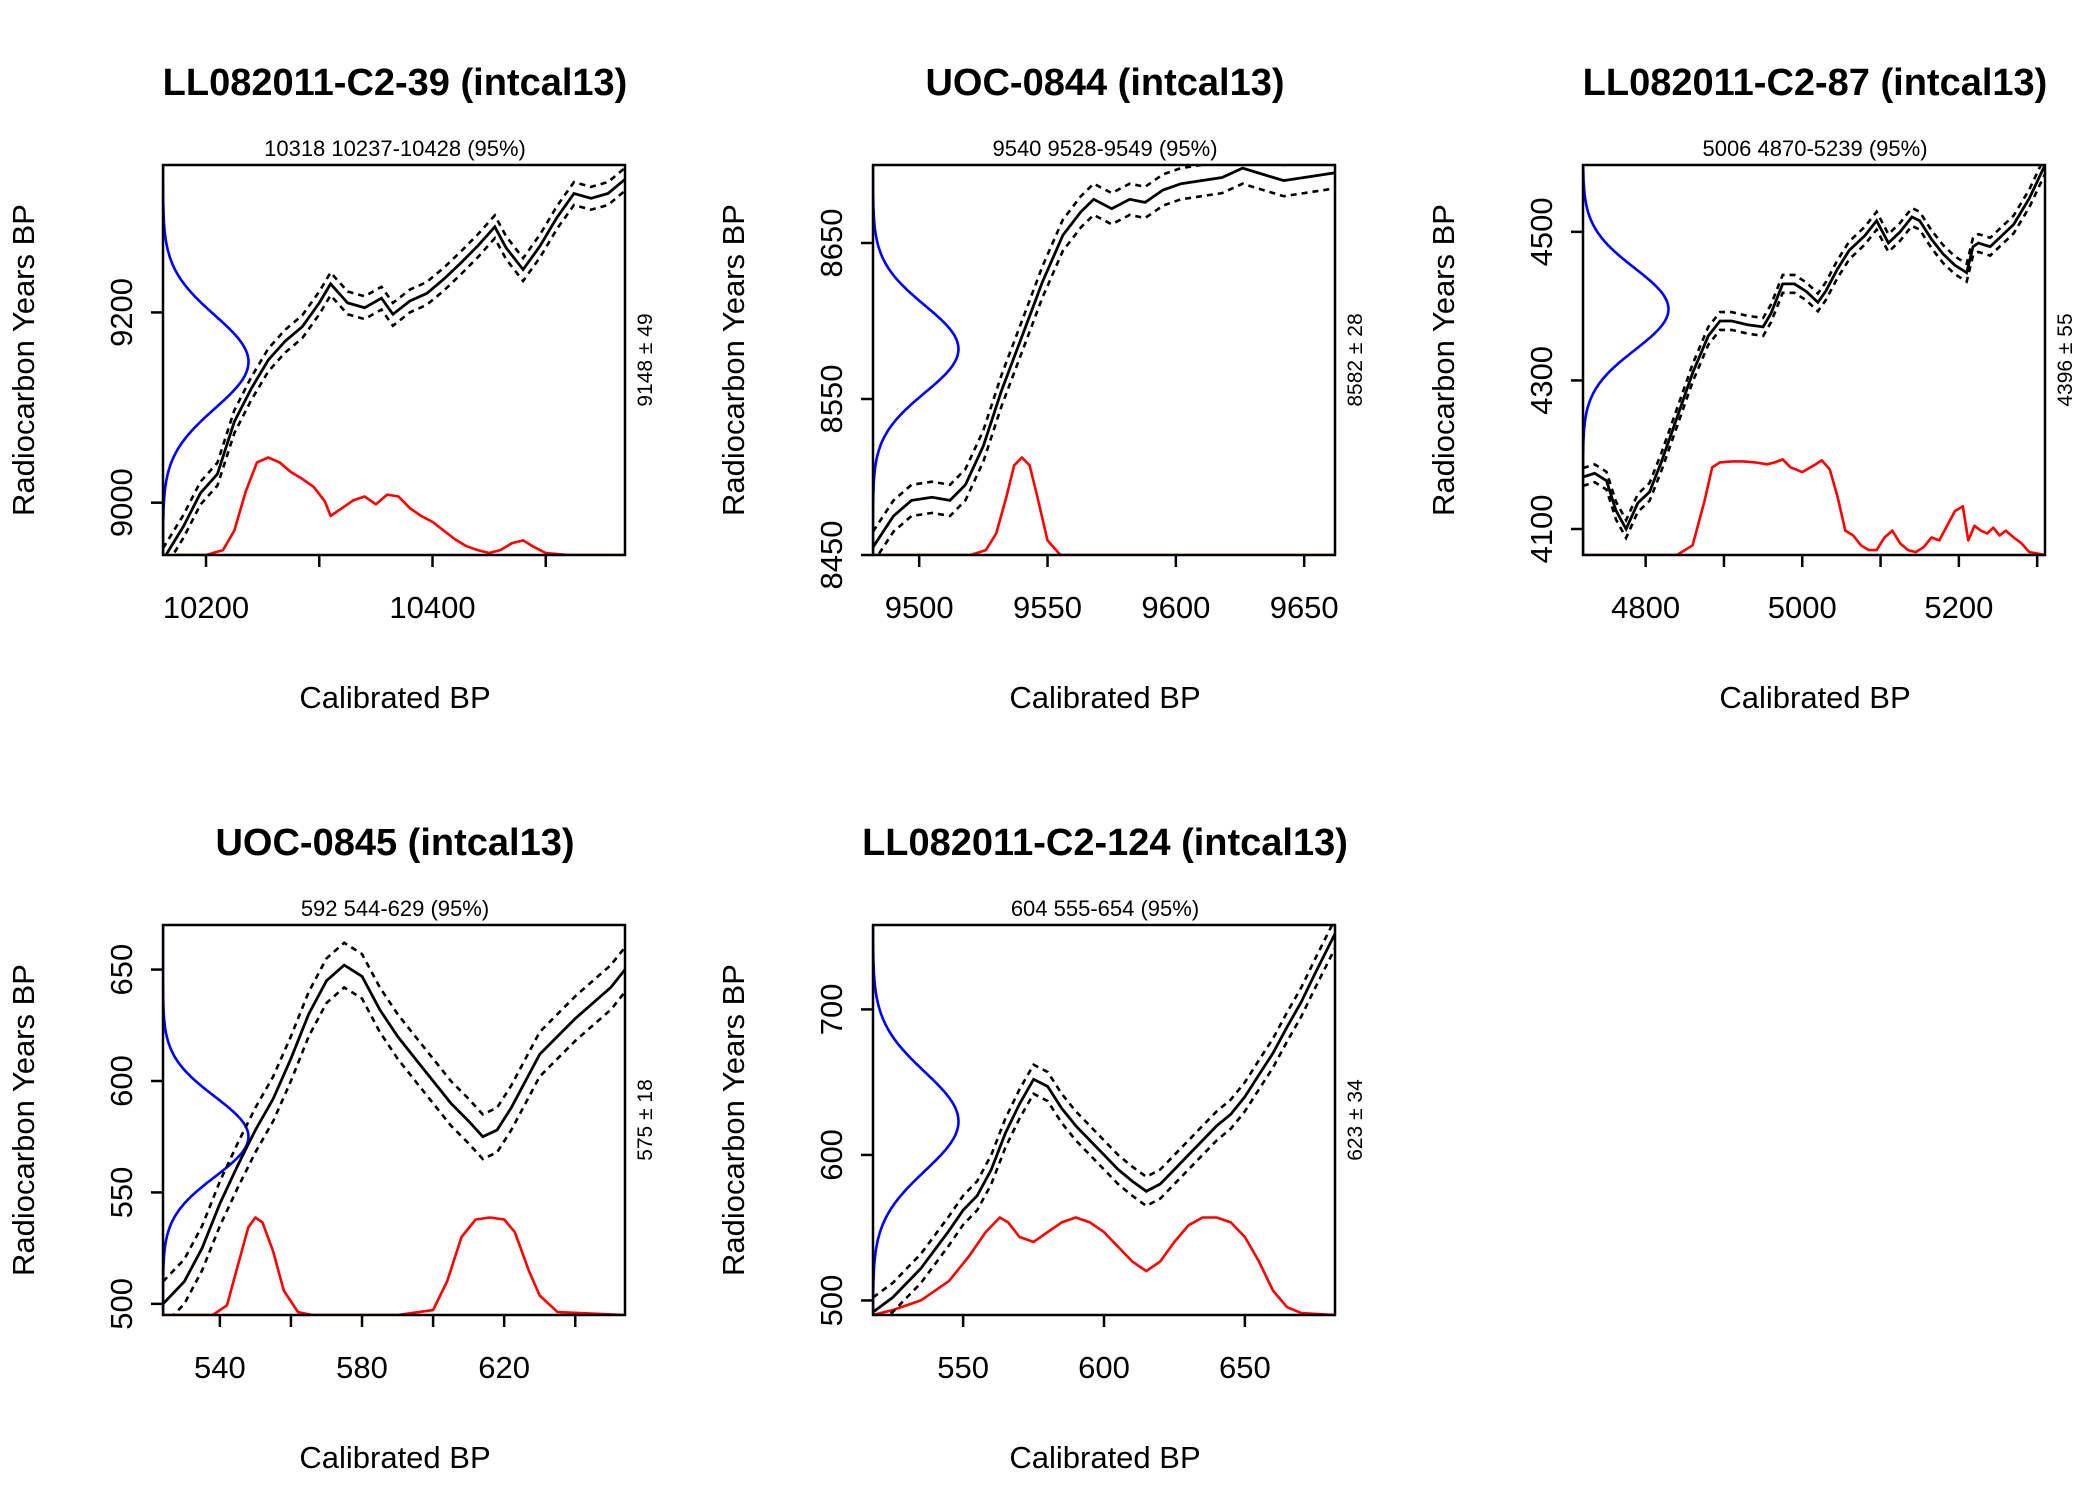 This screenshot has height=1500, width=2100. I want to click on chart-title: LL082011-C2-39 (intcal13), so click(395, 83).